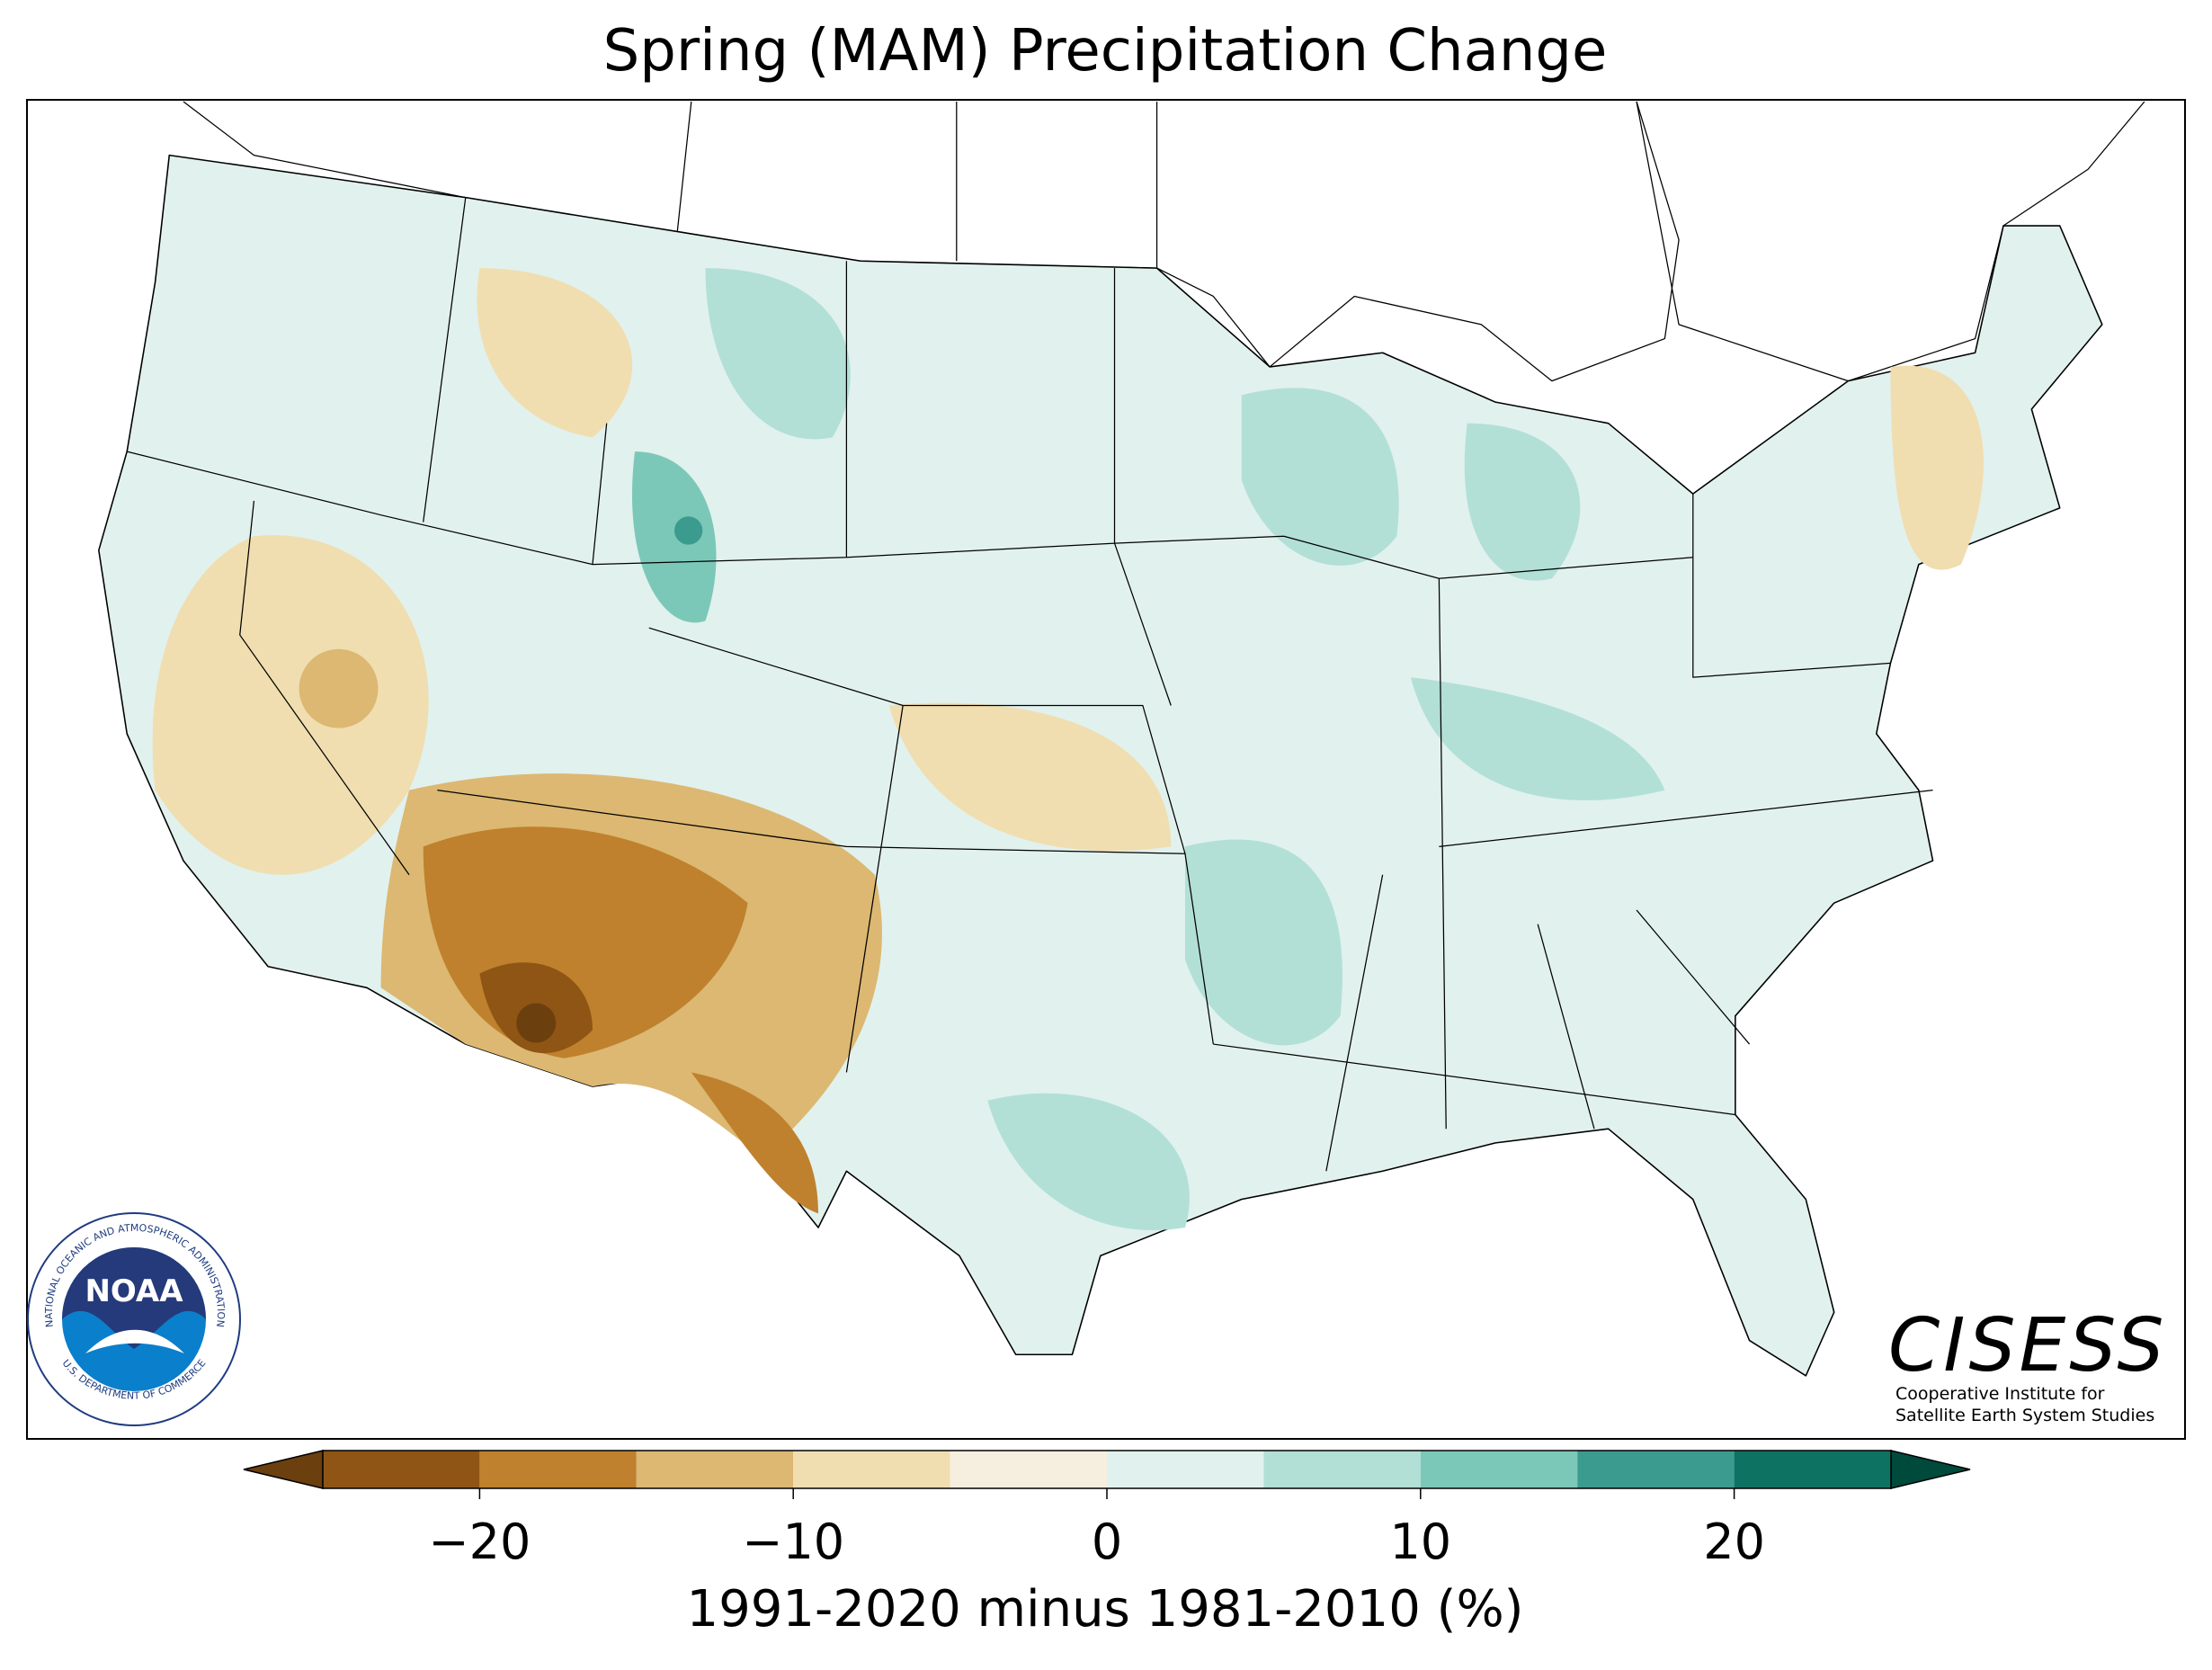  Describe the element at coordinates (1420, 1542) in the screenshot. I see `colorbar-tick-label: 10` at that location.